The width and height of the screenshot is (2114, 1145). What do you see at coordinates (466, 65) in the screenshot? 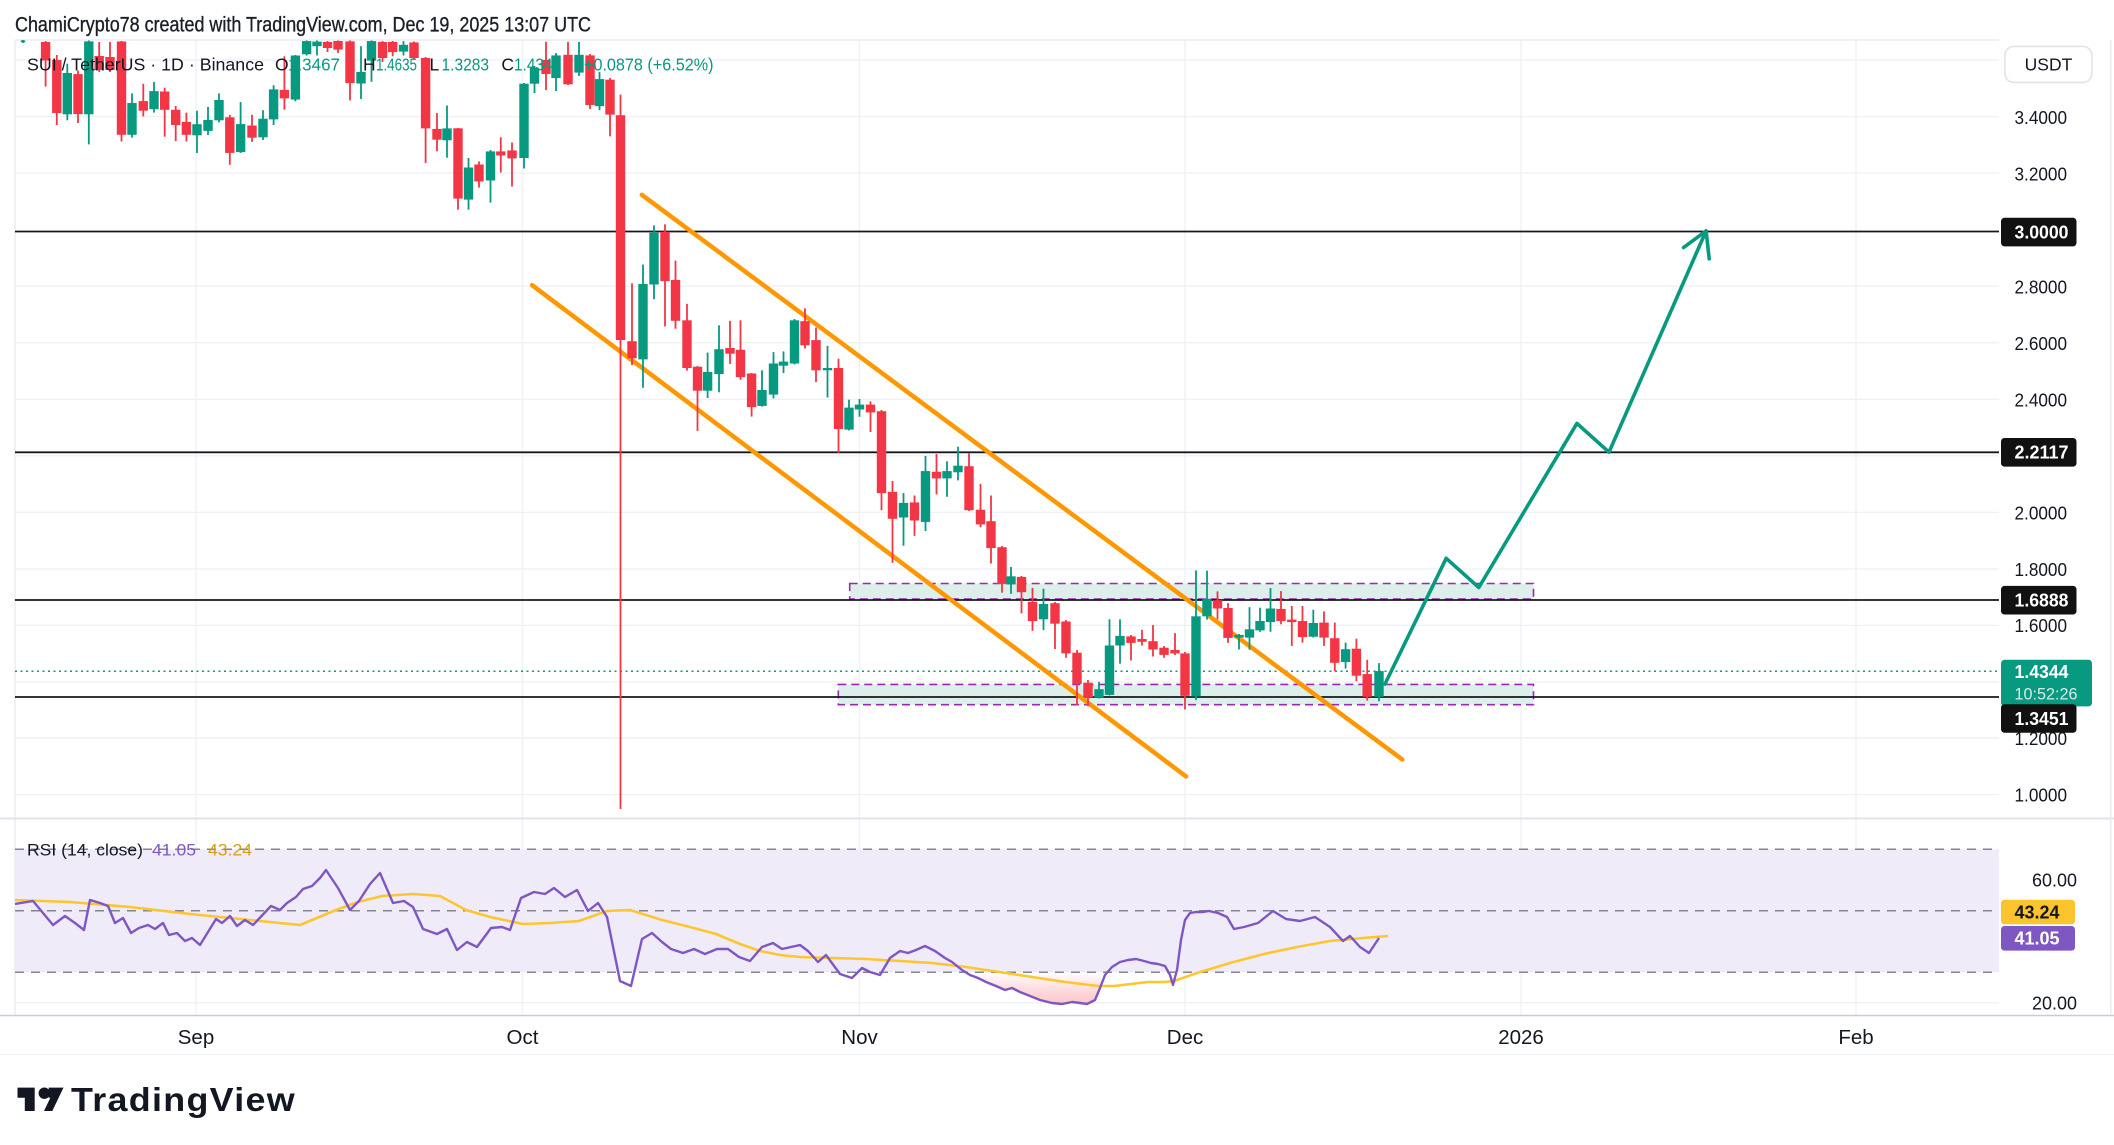
I see `svg-text: 1.3283` at bounding box center [466, 65].